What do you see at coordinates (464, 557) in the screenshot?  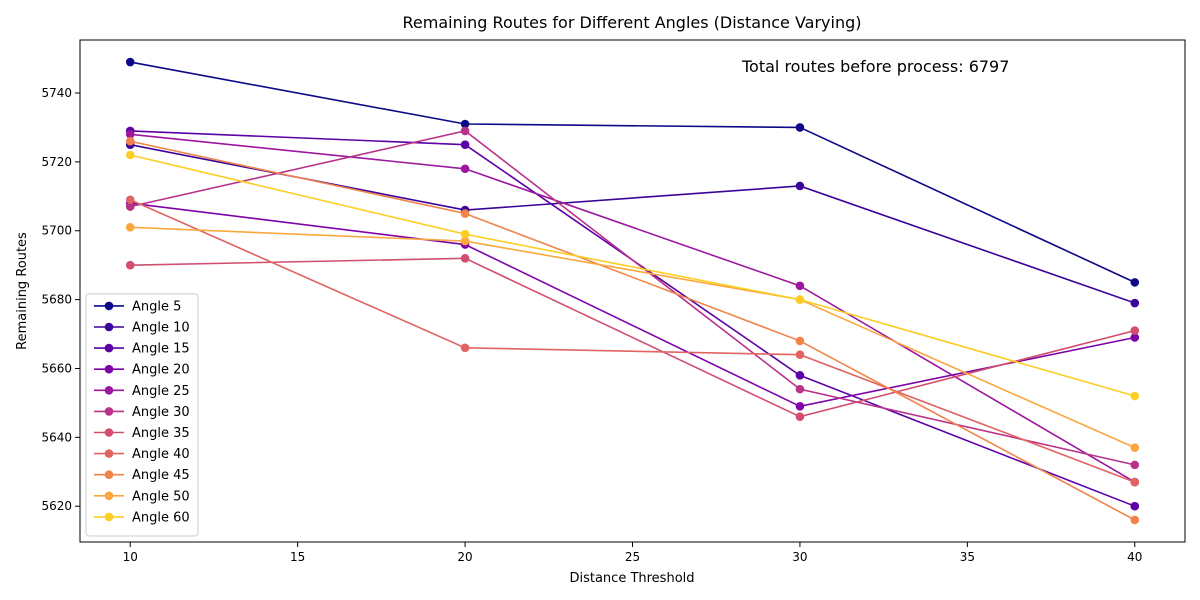 I see `x-tick-label: 20` at bounding box center [464, 557].